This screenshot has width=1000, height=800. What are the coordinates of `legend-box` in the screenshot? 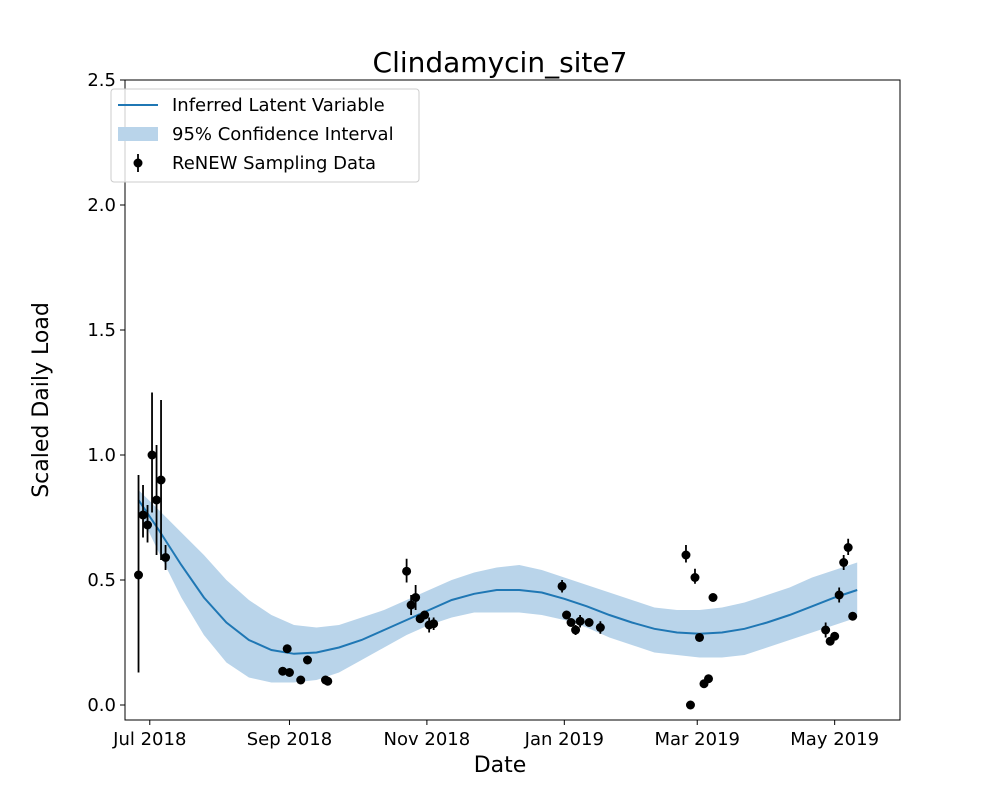 It's located at (265, 135).